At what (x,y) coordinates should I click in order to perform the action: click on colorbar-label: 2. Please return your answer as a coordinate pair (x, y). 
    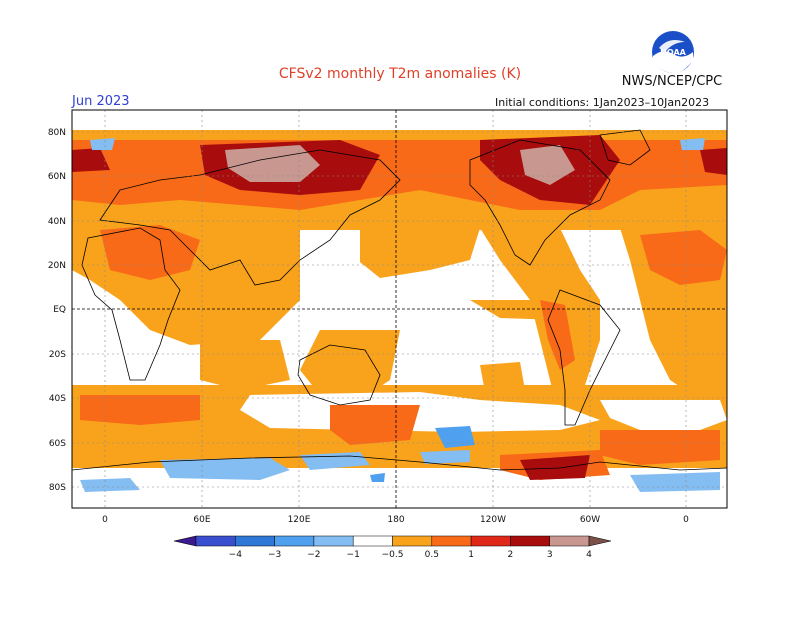
    Looking at the image, I should click on (511, 555).